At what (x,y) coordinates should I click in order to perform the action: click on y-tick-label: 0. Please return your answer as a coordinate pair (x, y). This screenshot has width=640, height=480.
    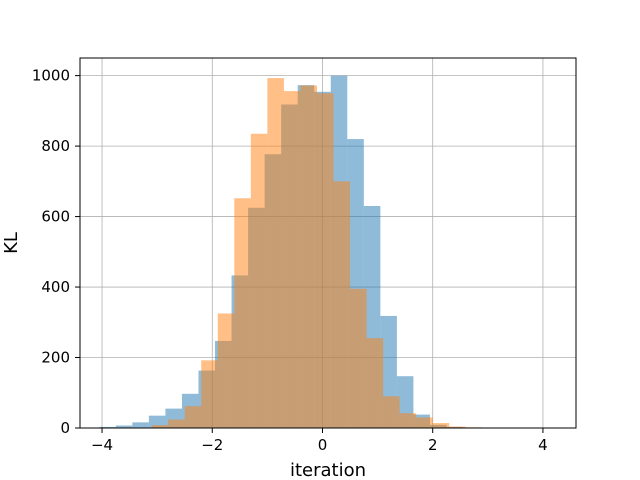
    Looking at the image, I should click on (65, 428).